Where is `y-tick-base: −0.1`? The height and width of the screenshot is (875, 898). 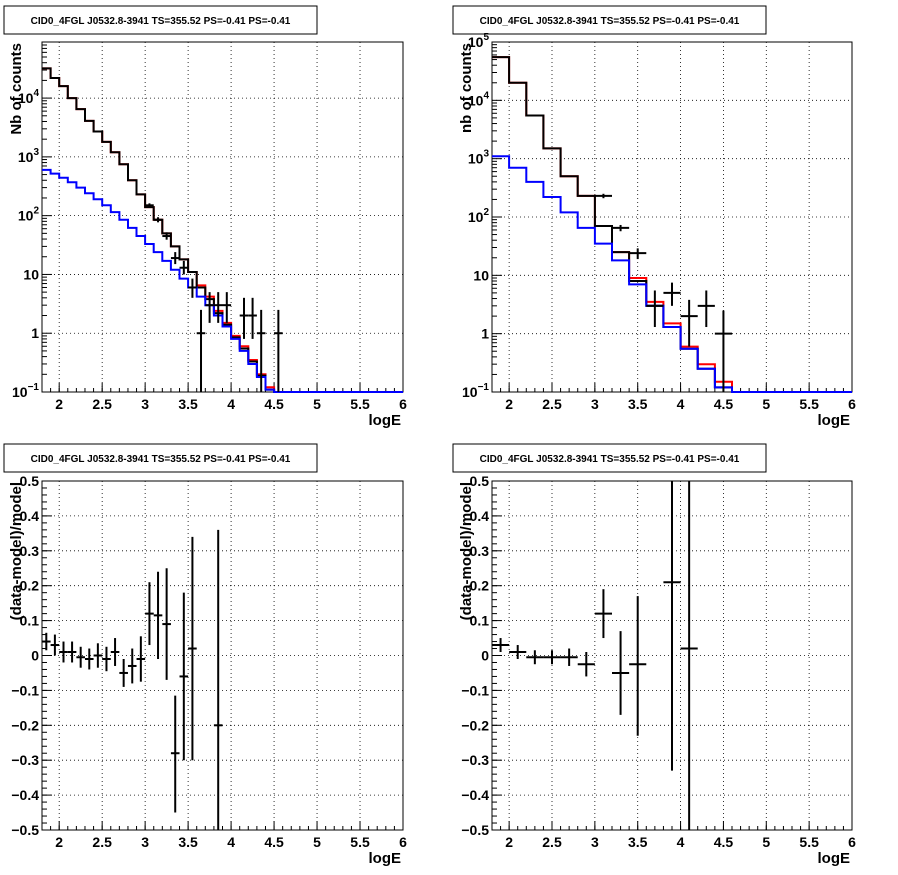
y-tick-base: −0.1 is located at coordinates (25, 690).